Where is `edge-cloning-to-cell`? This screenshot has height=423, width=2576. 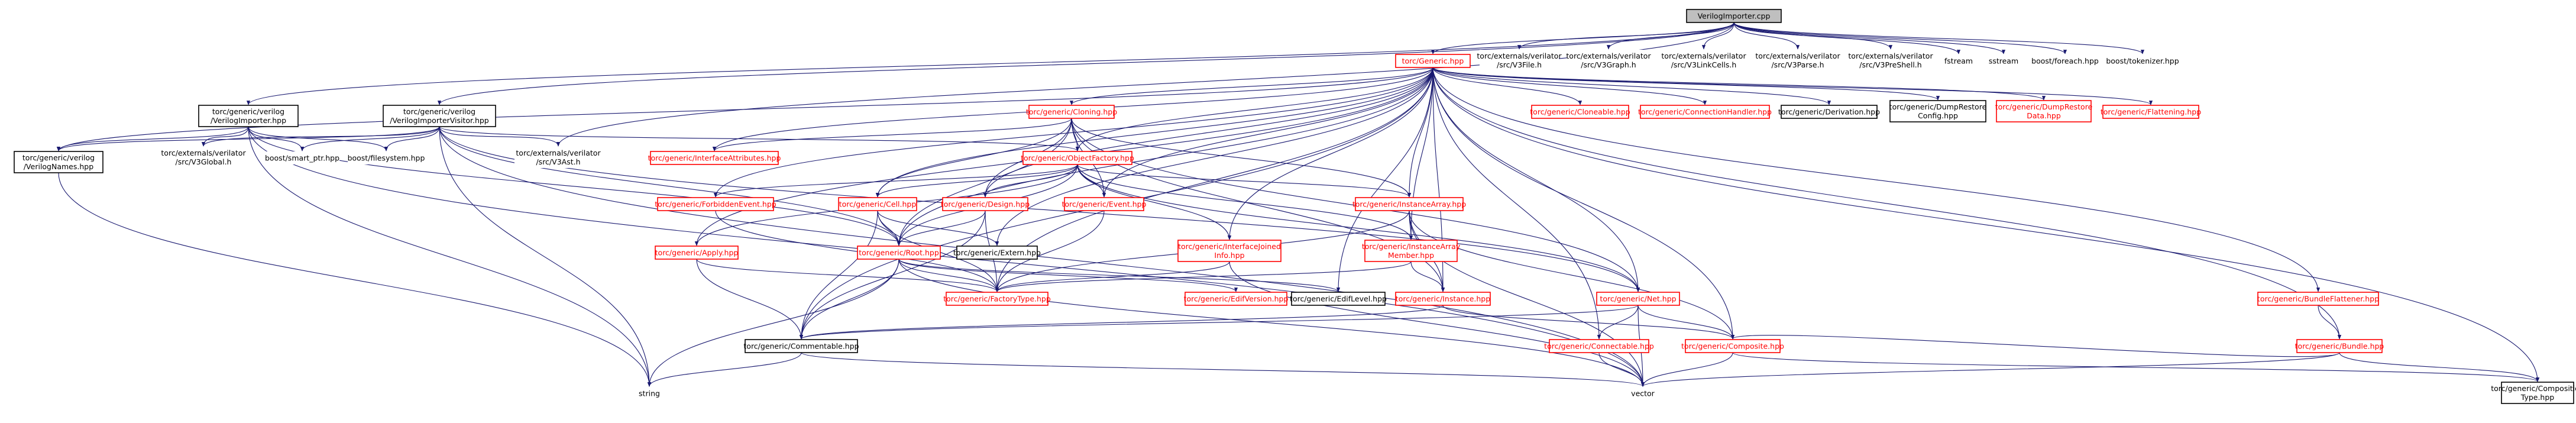
edge-cloning-to-cell is located at coordinates (974, 158).